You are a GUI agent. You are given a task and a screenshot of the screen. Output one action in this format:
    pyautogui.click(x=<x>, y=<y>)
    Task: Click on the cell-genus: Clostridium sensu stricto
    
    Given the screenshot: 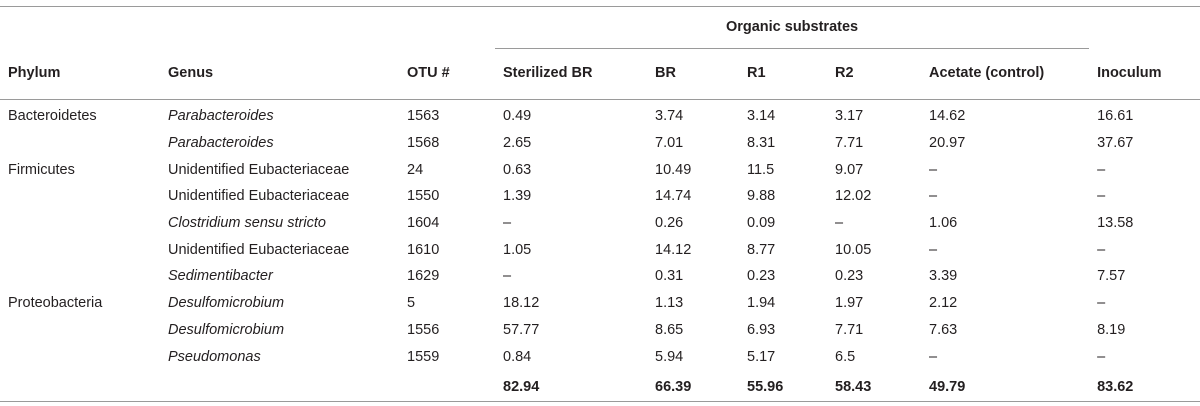 What is the action you would take?
    pyautogui.click(x=247, y=223)
    